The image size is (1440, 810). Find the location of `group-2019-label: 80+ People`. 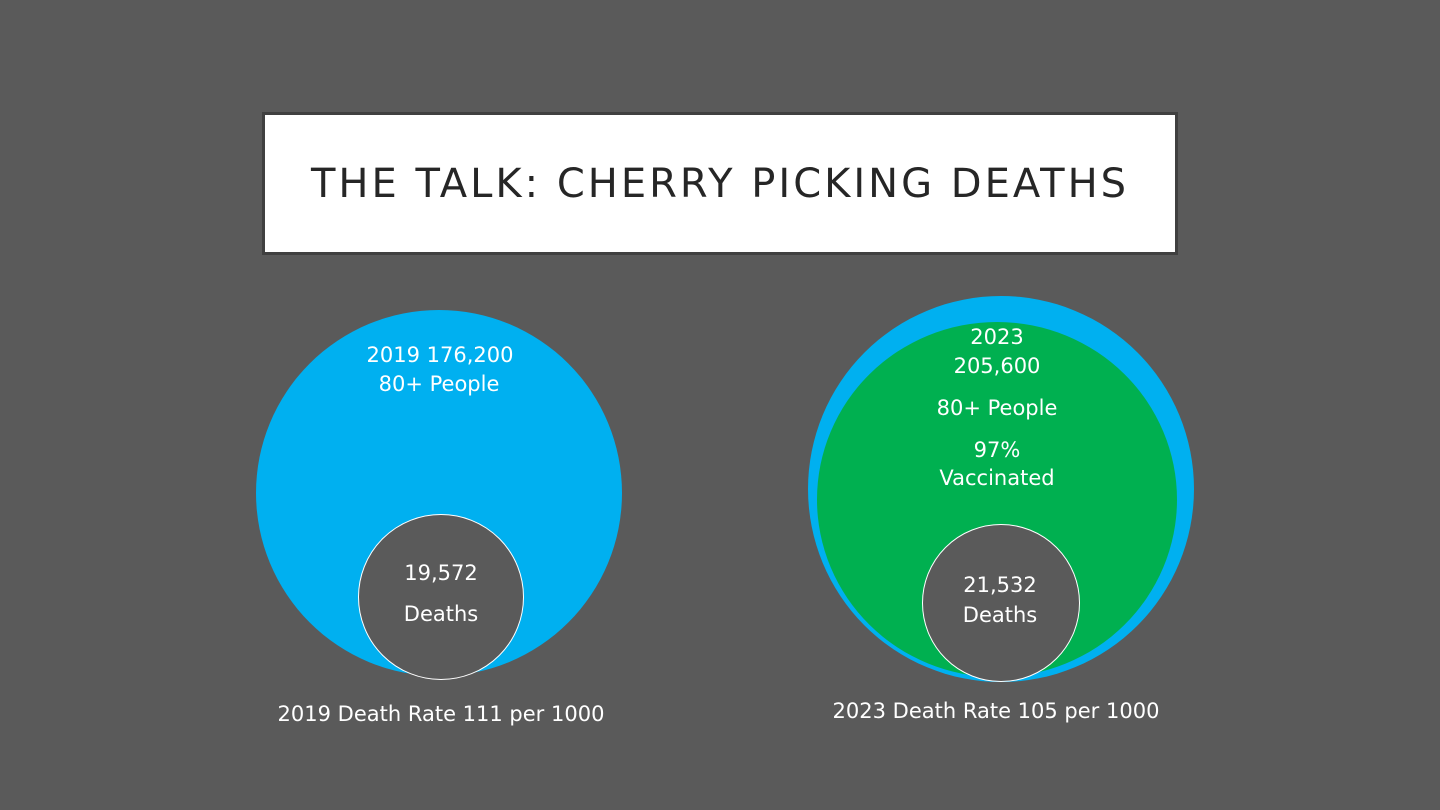

group-2019-label: 80+ People is located at coordinates (439, 384).